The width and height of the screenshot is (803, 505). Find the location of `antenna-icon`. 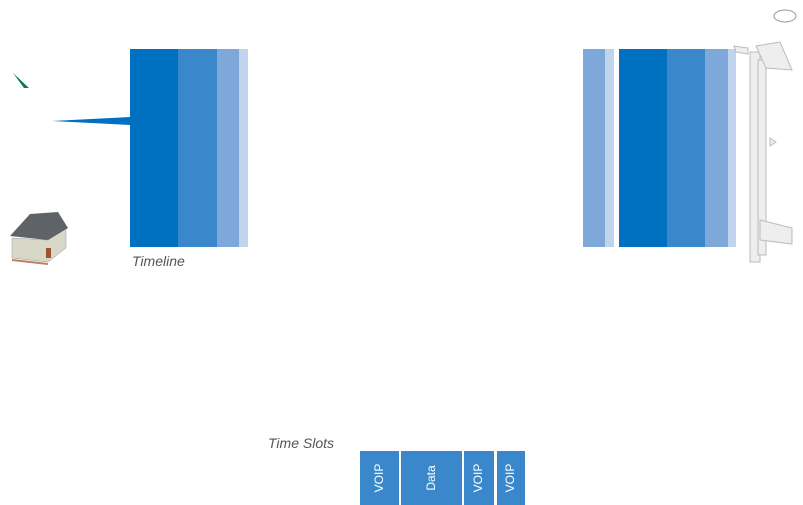

antenna-icon is located at coordinates (763, 152).